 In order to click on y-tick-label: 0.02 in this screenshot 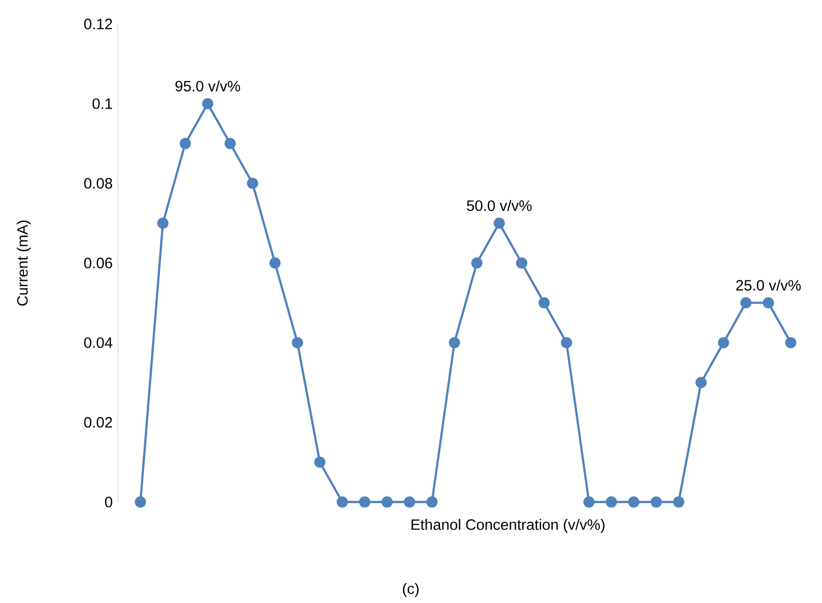, I will do `click(98, 422)`.